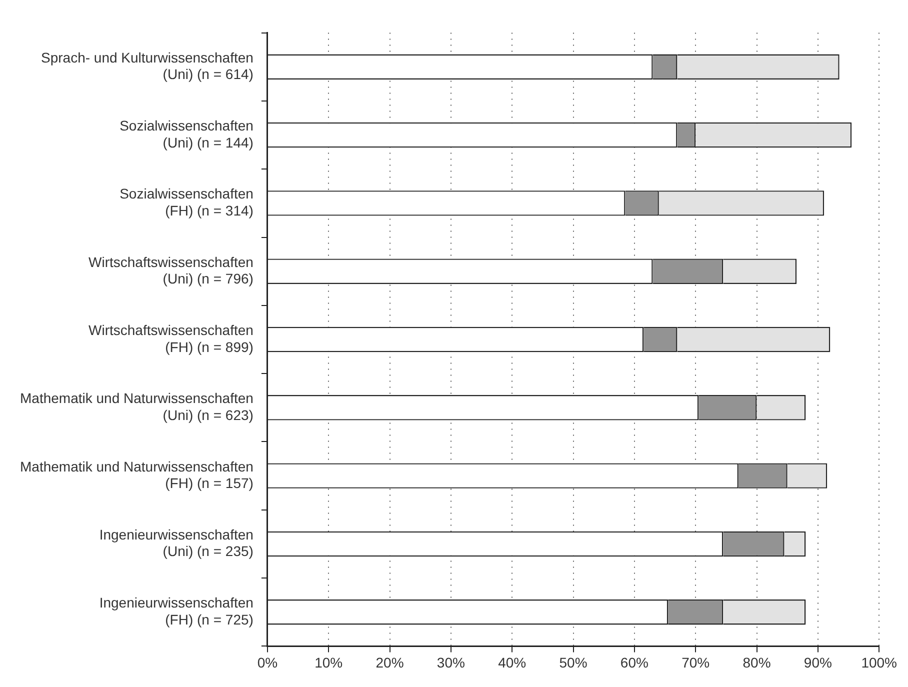 The width and height of the screenshot is (908, 687). What do you see at coordinates (696, 662) in the screenshot?
I see `x-tick-label: 70%` at bounding box center [696, 662].